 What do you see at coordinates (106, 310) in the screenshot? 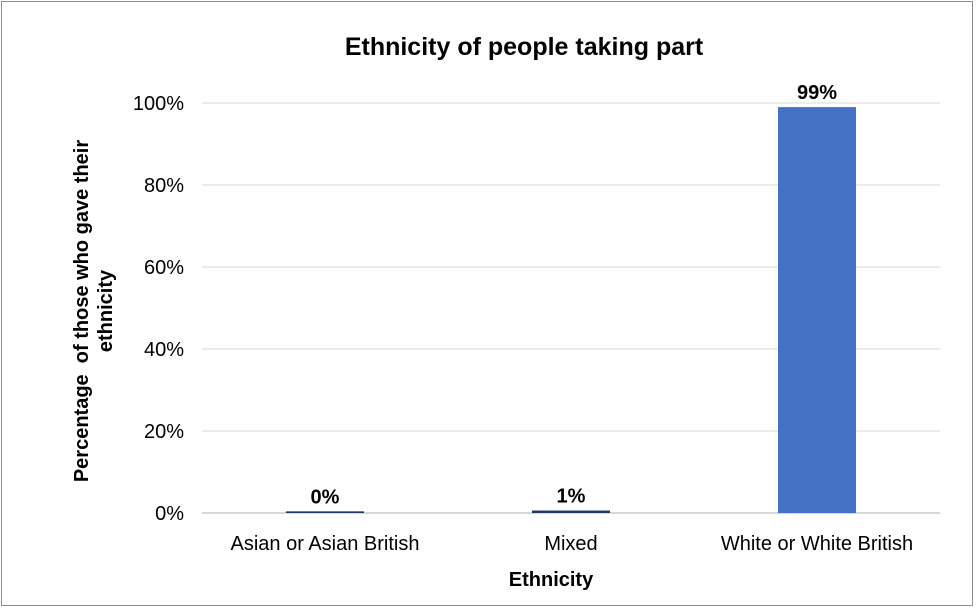
I see `y-axis-title-line-2: ethnicity` at bounding box center [106, 310].